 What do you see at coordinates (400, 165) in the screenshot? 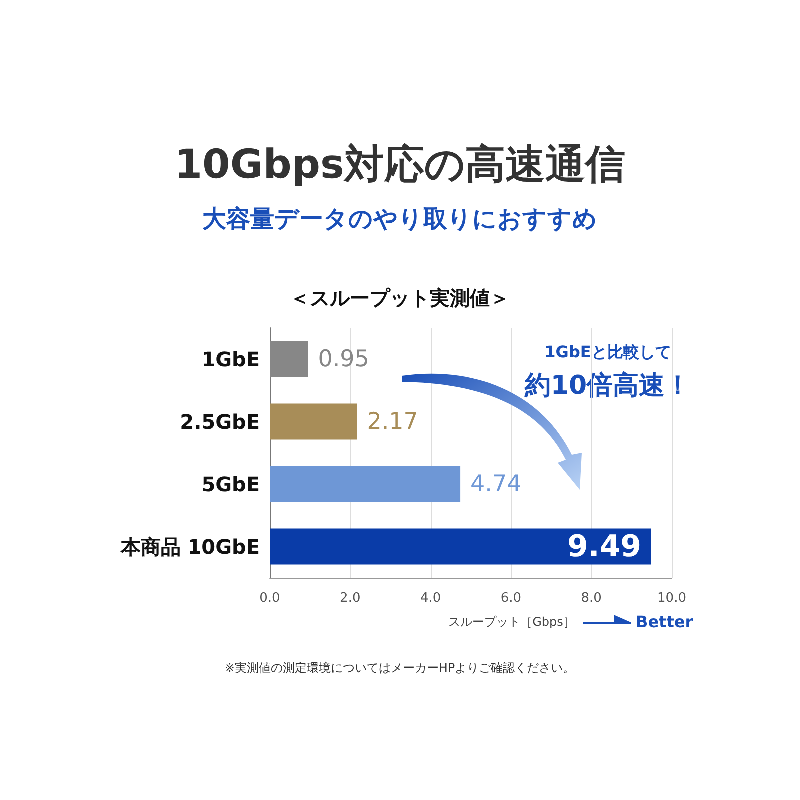
I see `chart-title: 10Gbps対応の高速通信` at bounding box center [400, 165].